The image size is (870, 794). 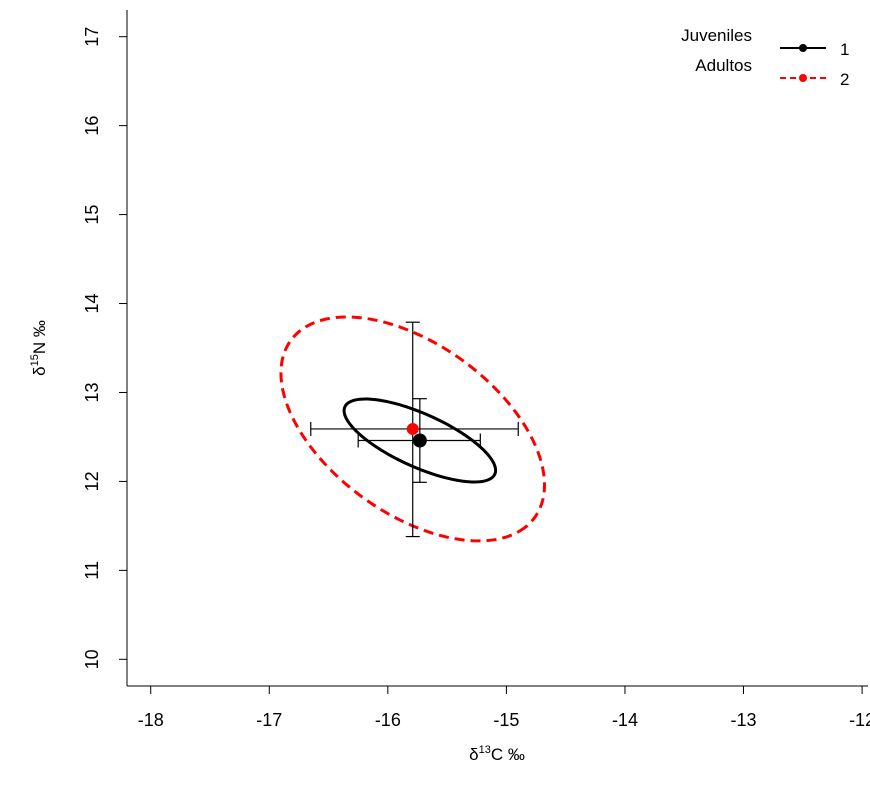 I want to click on x-tick-label: -14, so click(x=625, y=720).